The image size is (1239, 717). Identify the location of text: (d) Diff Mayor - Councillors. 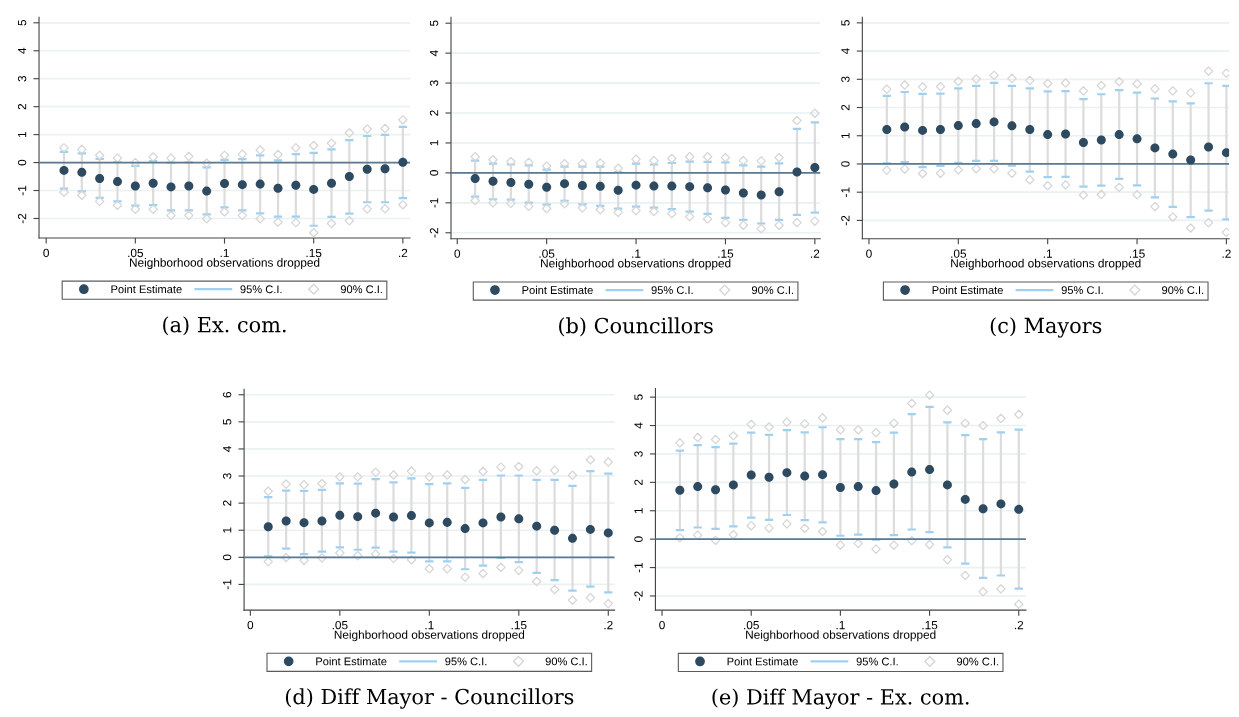
(429, 698).